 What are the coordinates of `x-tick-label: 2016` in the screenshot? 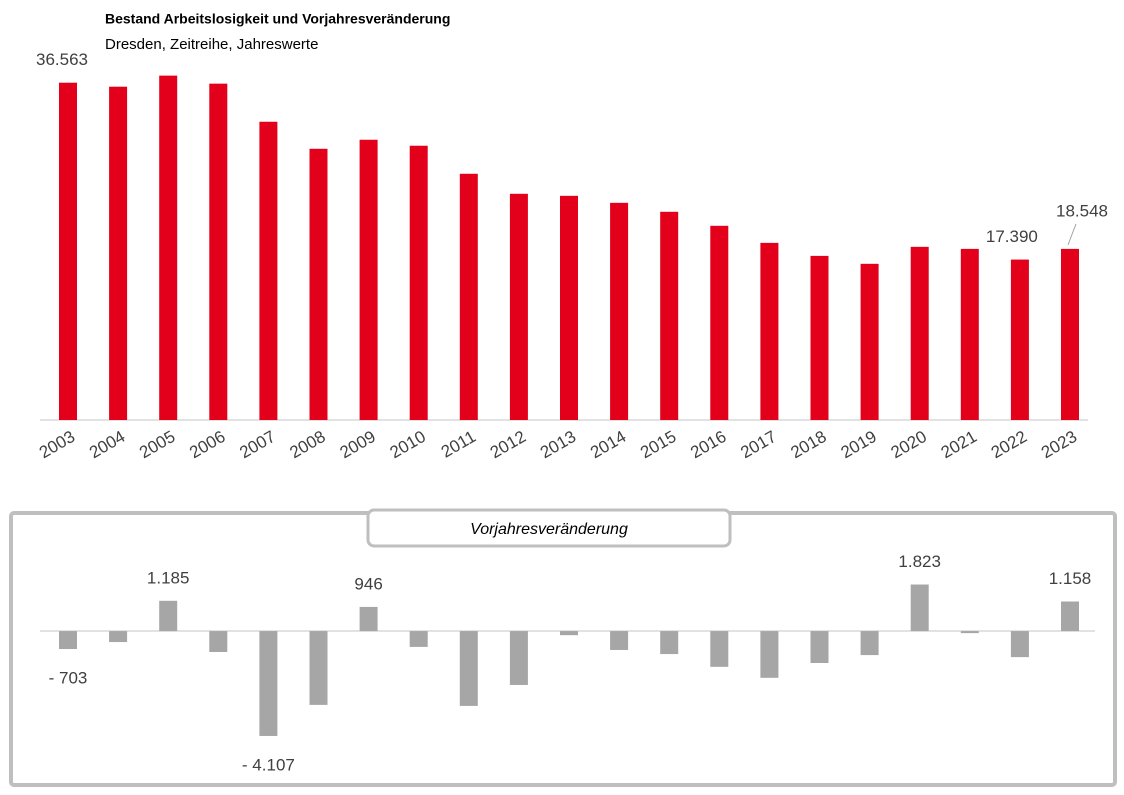 It's located at (708, 444).